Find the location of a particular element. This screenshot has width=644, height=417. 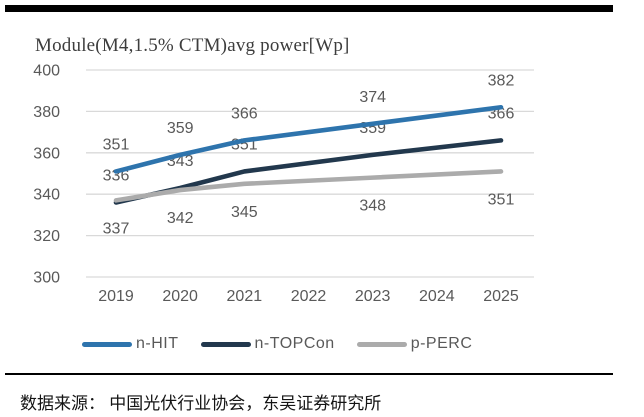

n-topcon-line-swatch-icon is located at coordinates (225, 344).